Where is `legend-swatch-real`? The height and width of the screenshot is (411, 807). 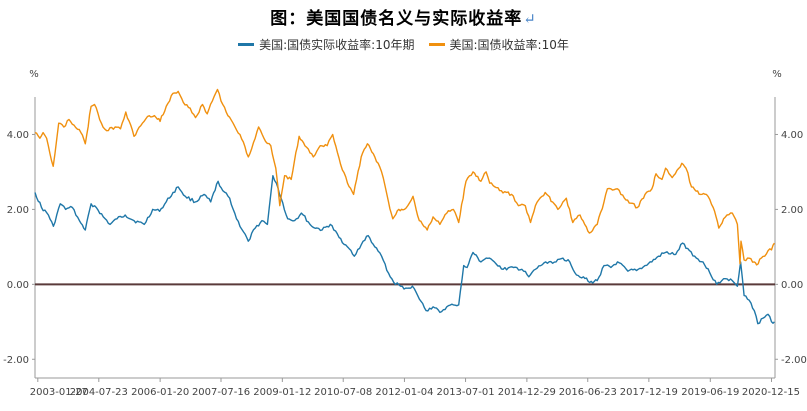
legend-swatch-real is located at coordinates (246, 44).